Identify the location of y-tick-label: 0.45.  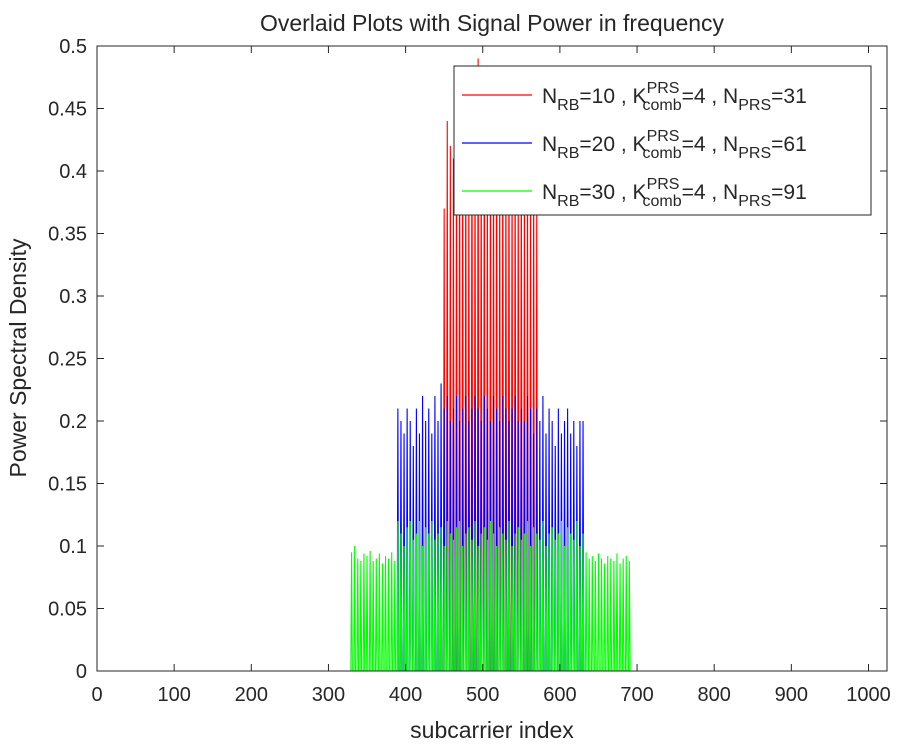
(67, 110).